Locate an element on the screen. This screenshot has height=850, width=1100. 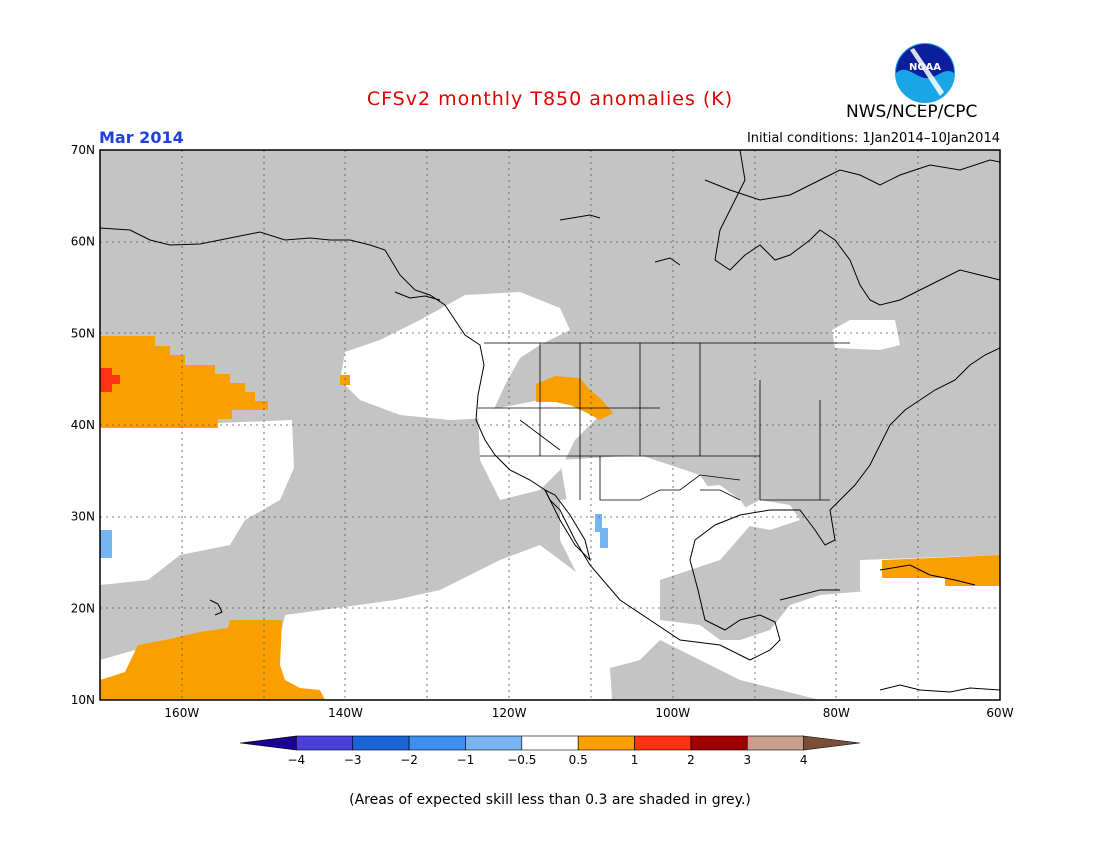
lon-label: 100W is located at coordinates (672, 713).